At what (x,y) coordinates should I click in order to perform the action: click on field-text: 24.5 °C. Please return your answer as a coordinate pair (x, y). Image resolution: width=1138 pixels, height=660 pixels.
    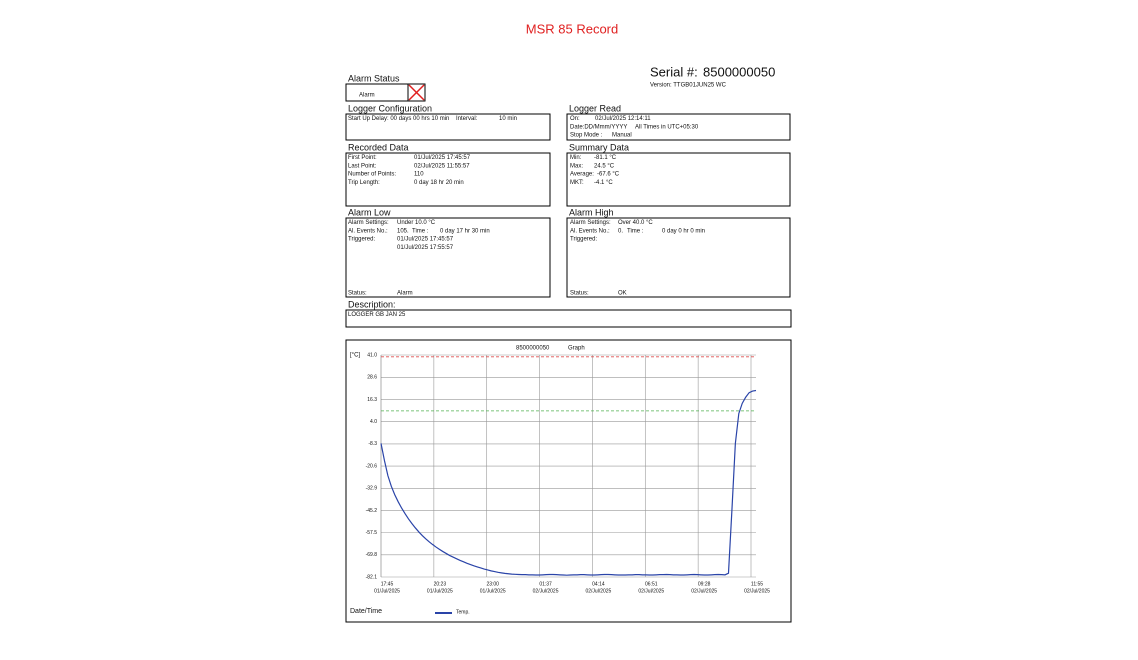
    Looking at the image, I should click on (604, 166).